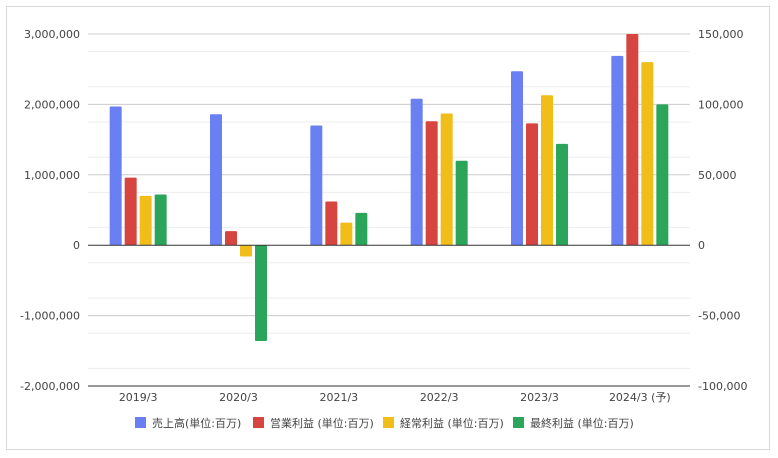 This screenshot has width=778, height=458. Describe the element at coordinates (50, 386) in the screenshot. I see `y-left-tick-label: -2,000,000` at that location.